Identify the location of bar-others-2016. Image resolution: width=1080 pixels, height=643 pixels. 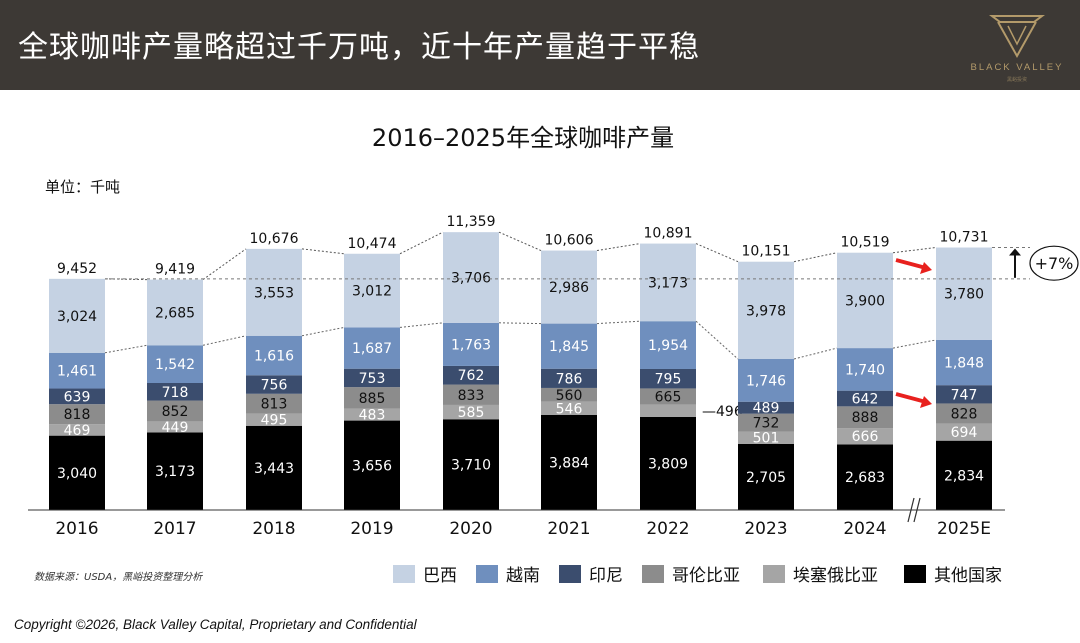
(77, 472).